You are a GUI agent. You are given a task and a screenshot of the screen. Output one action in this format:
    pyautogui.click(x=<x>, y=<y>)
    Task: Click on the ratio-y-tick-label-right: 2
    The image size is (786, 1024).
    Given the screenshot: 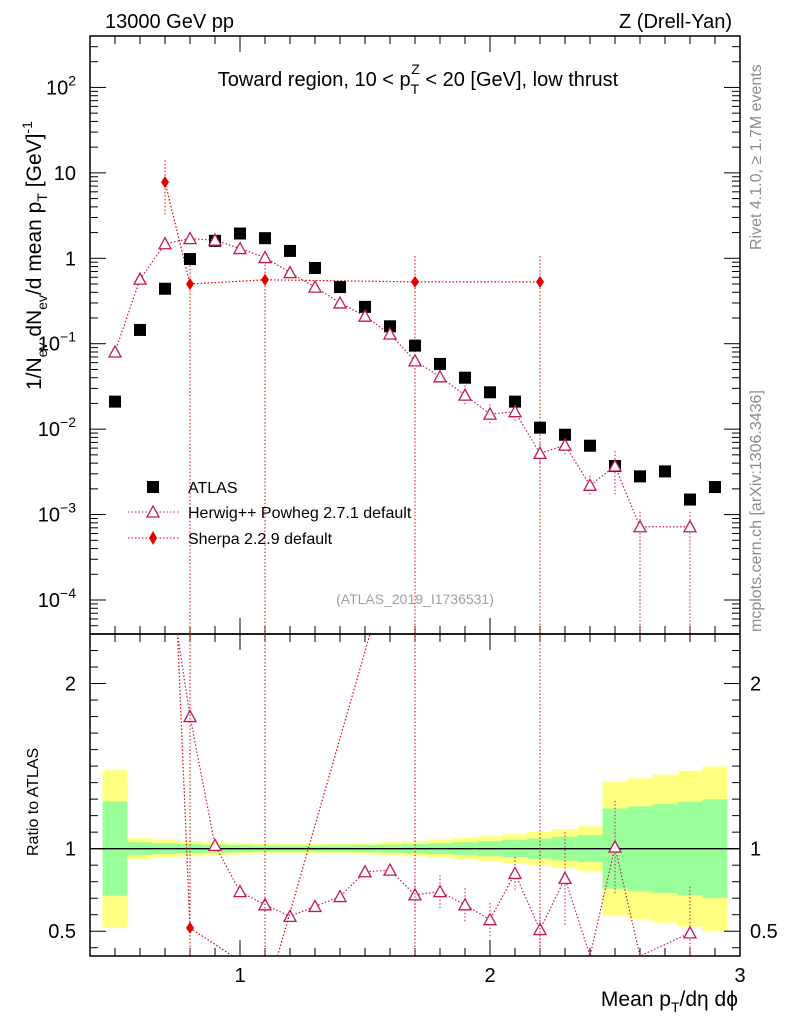 What is the action you would take?
    pyautogui.click(x=755, y=685)
    